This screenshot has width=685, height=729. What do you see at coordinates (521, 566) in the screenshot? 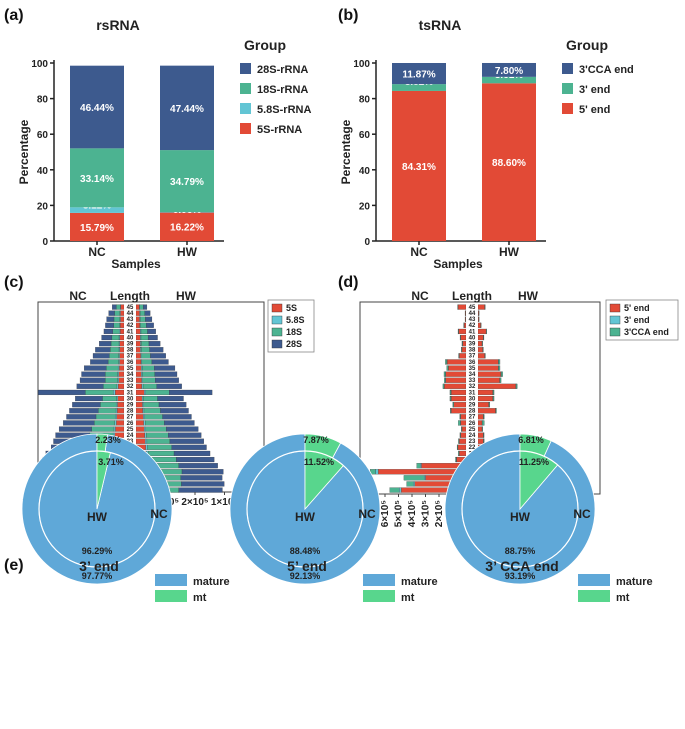
I see `donut-title: 3’ CCA end` at bounding box center [521, 566].